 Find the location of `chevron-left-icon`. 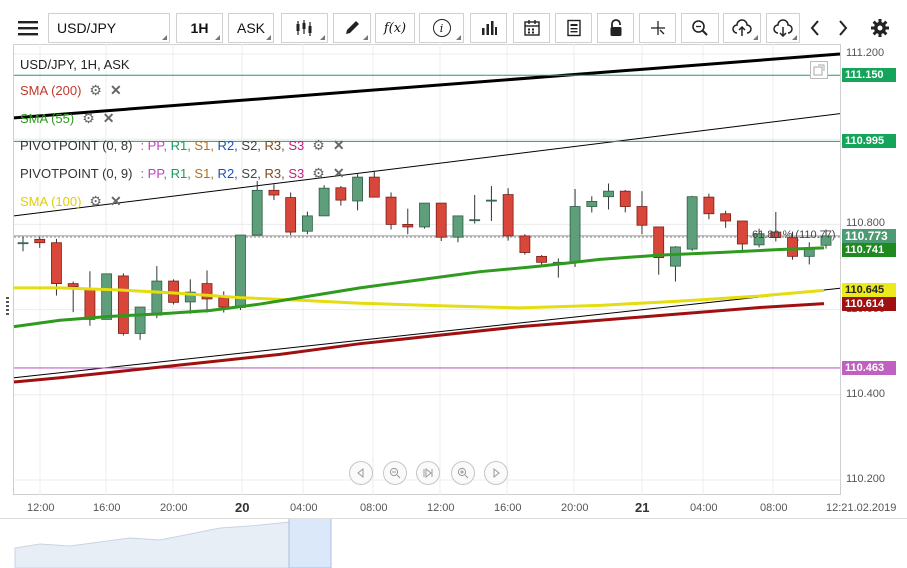

chevron-left-icon is located at coordinates (814, 28).